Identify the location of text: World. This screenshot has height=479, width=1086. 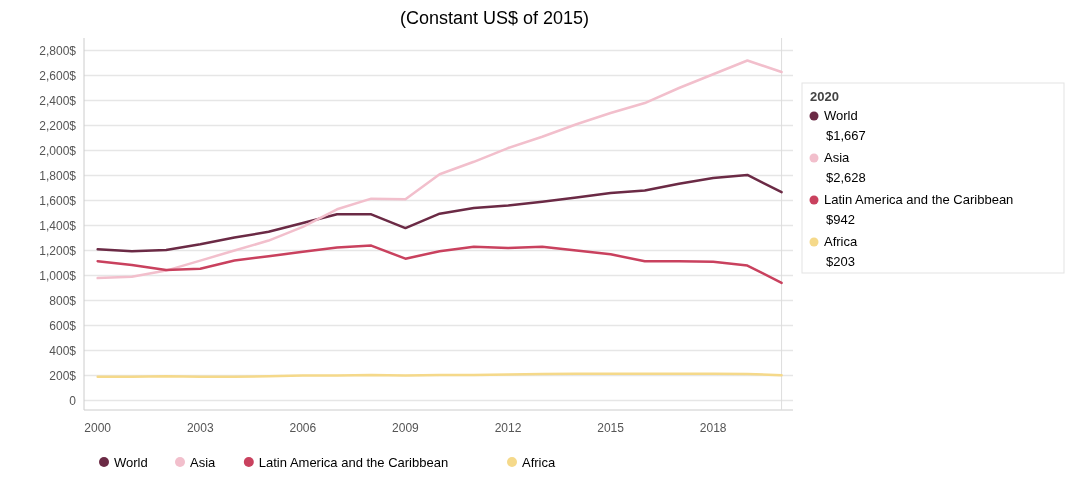
(131, 462).